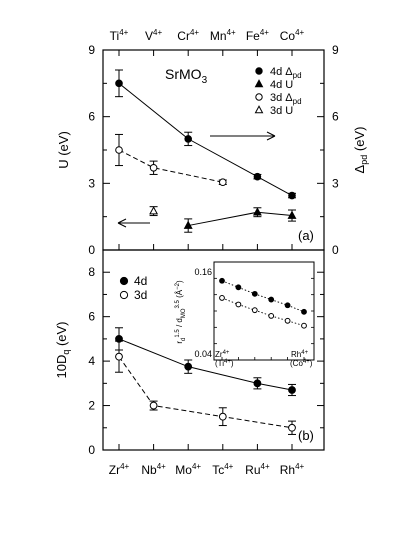 This screenshot has height=537, width=415. What do you see at coordinates (257, 469) in the screenshot?
I see `category-label: Ru4+` at bounding box center [257, 469].